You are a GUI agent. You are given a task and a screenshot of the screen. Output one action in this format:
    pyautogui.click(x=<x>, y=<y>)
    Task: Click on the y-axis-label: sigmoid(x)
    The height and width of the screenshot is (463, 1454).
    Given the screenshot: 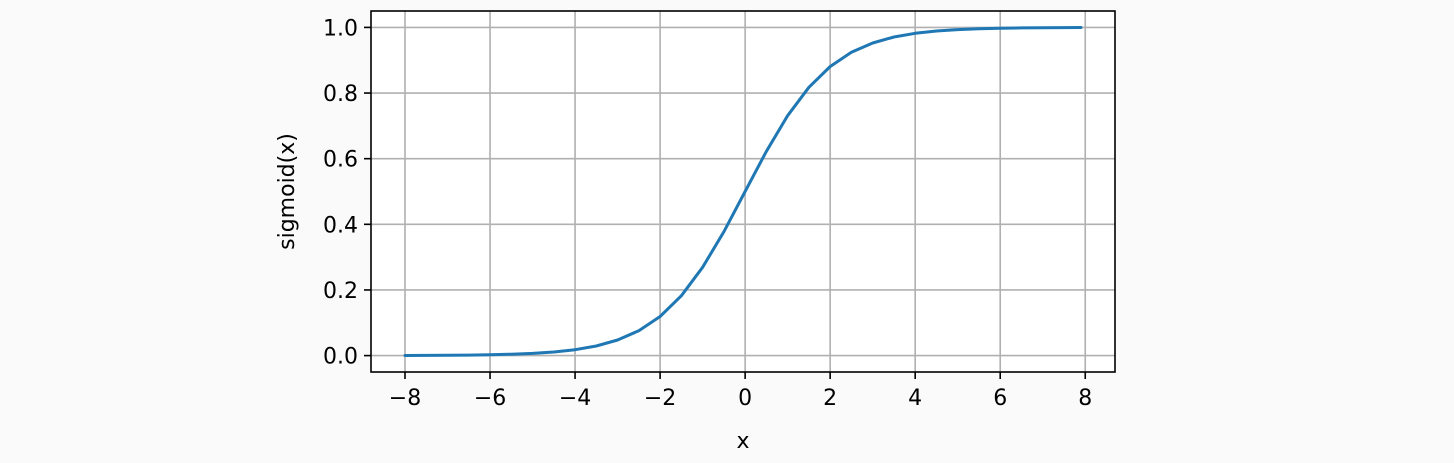 What is the action you would take?
    pyautogui.click(x=287, y=191)
    